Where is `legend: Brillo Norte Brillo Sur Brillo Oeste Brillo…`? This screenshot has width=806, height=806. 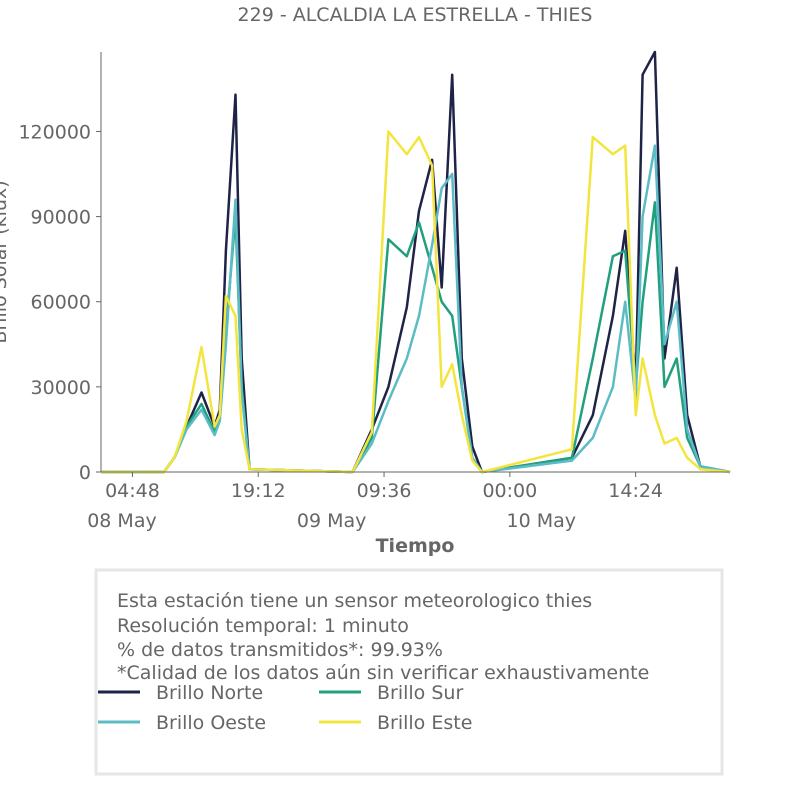 legend: Brillo Norte Brillo Sur Brillo Oeste Brillo… is located at coordinates (285, 708).